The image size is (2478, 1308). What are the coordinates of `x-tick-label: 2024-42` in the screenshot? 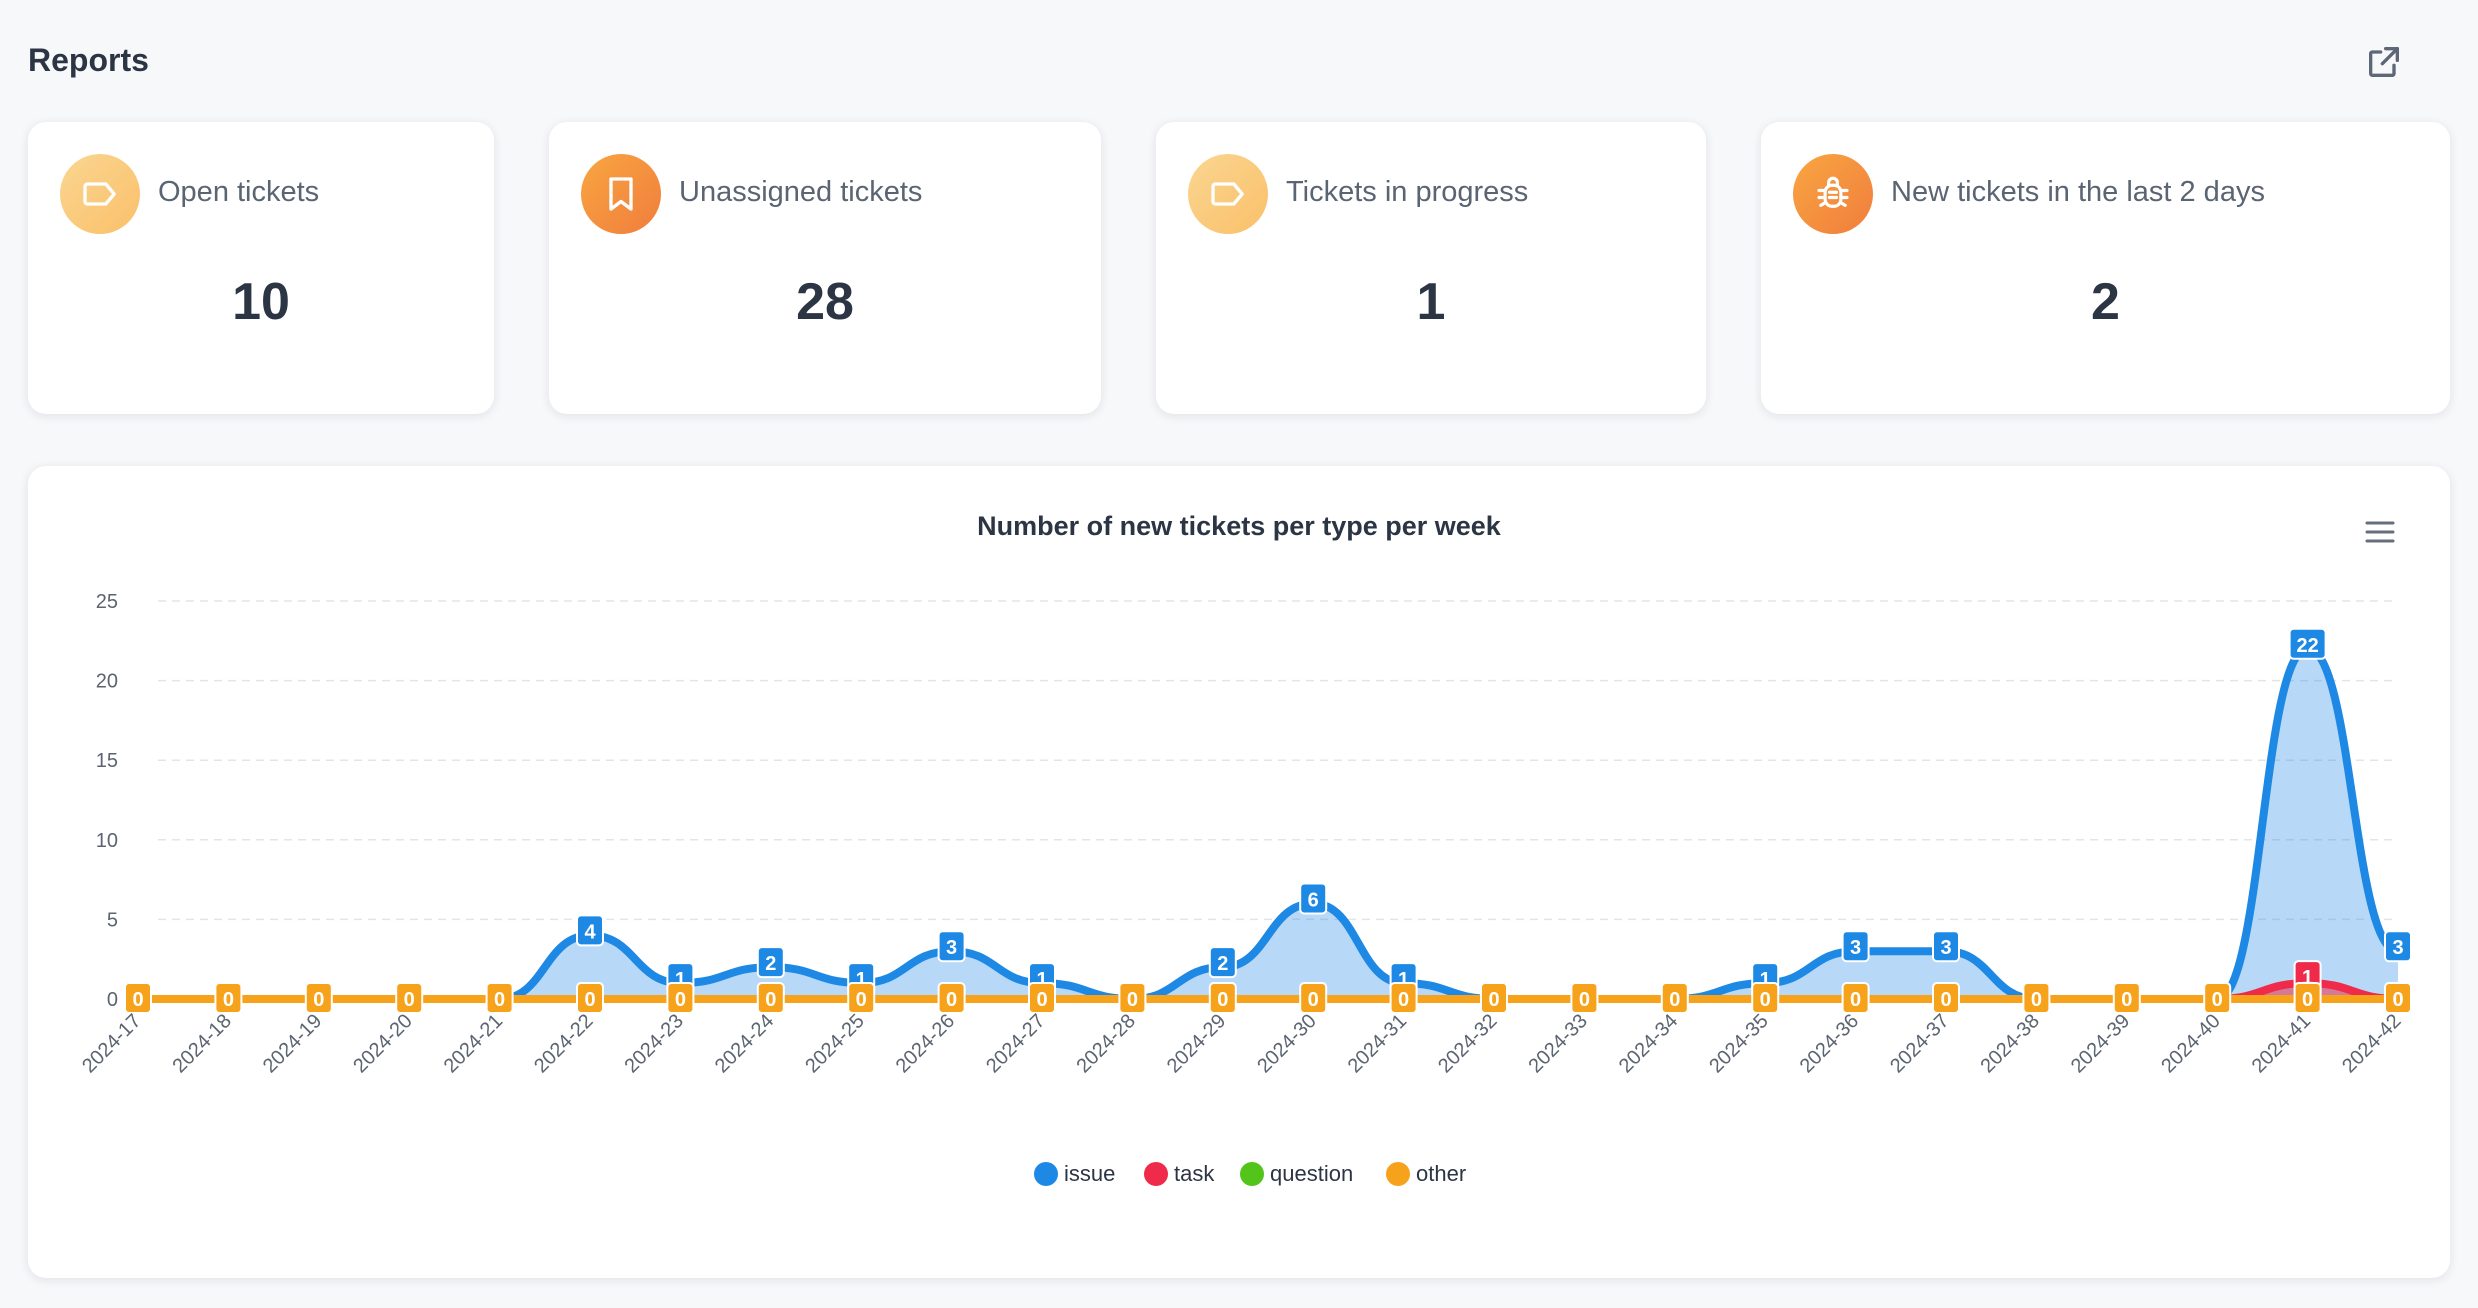 It's located at (2371, 1043).